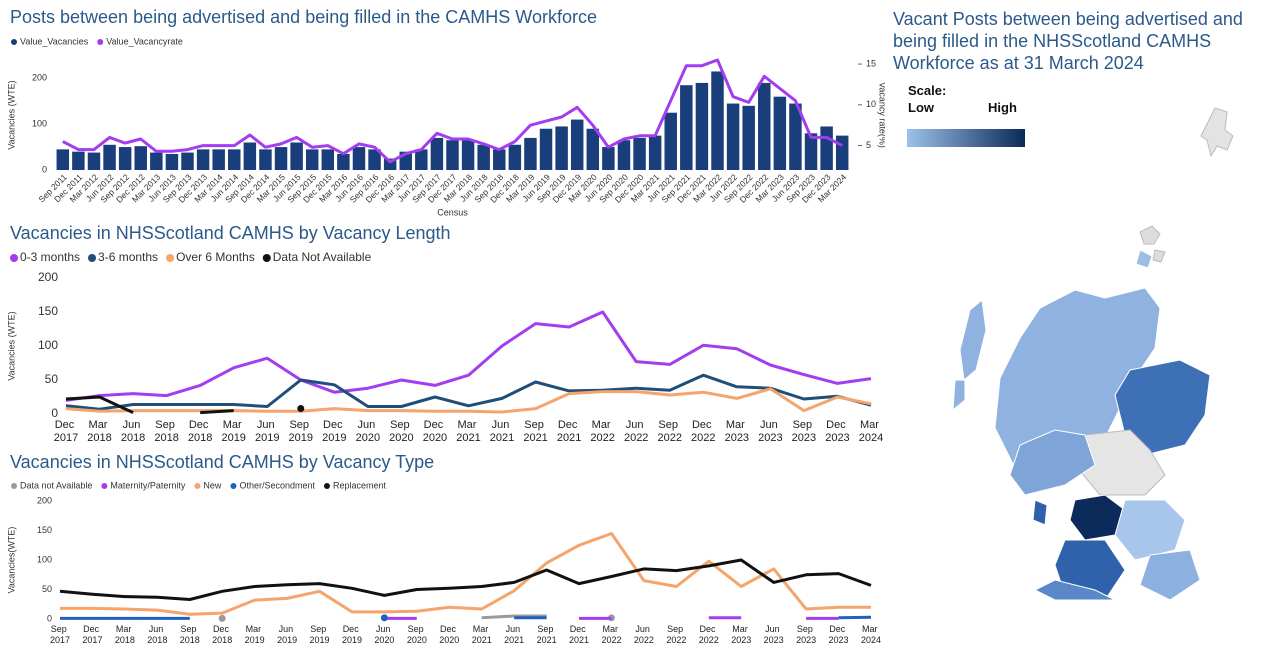 The image size is (1263, 653). I want to click on y2-tick-label: 10, so click(871, 104).